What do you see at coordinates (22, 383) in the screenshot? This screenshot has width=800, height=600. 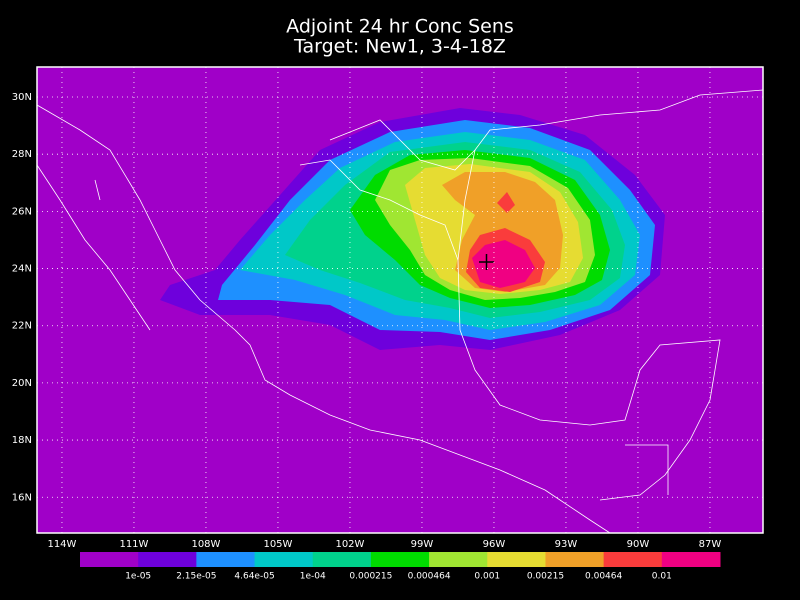 I see `y-tick-label: 20N` at bounding box center [22, 383].